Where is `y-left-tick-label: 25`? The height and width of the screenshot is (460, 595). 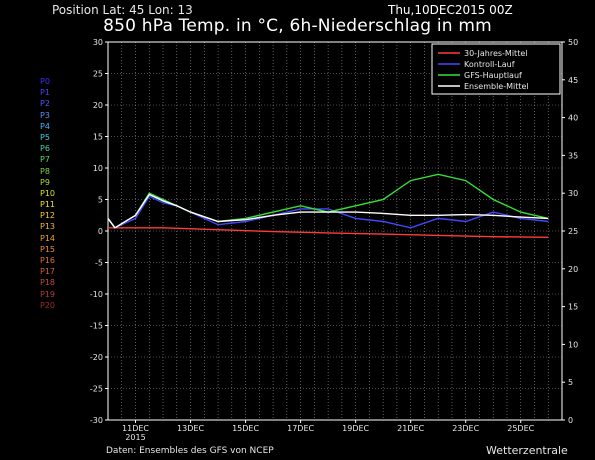
y-left-tick-label: 25 is located at coordinates (98, 74).